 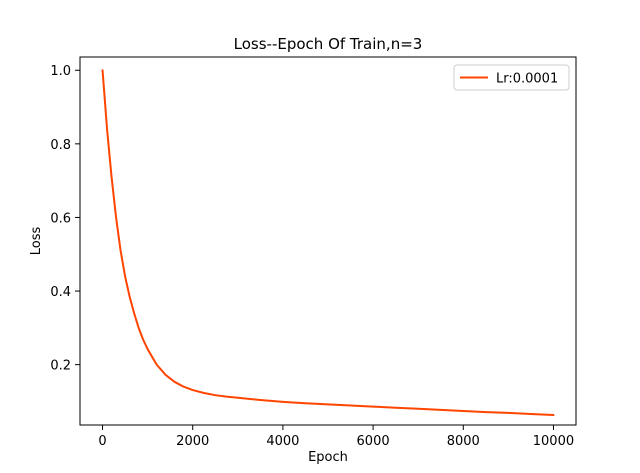 I want to click on legend-box, so click(x=511, y=77).